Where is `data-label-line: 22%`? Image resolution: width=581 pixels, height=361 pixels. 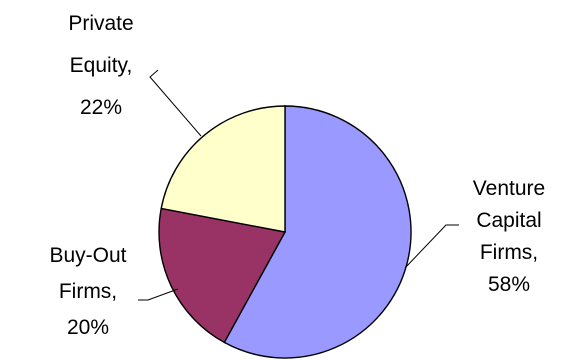 data-label-line: 22% is located at coordinates (101, 107).